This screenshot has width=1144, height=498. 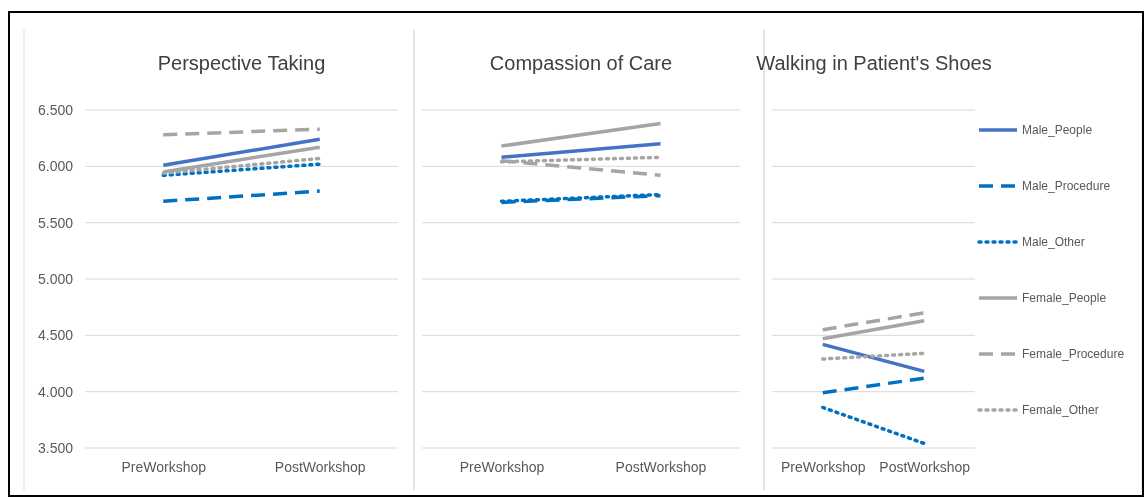 I want to click on chart-title: Perspective Taking, so click(x=241, y=63).